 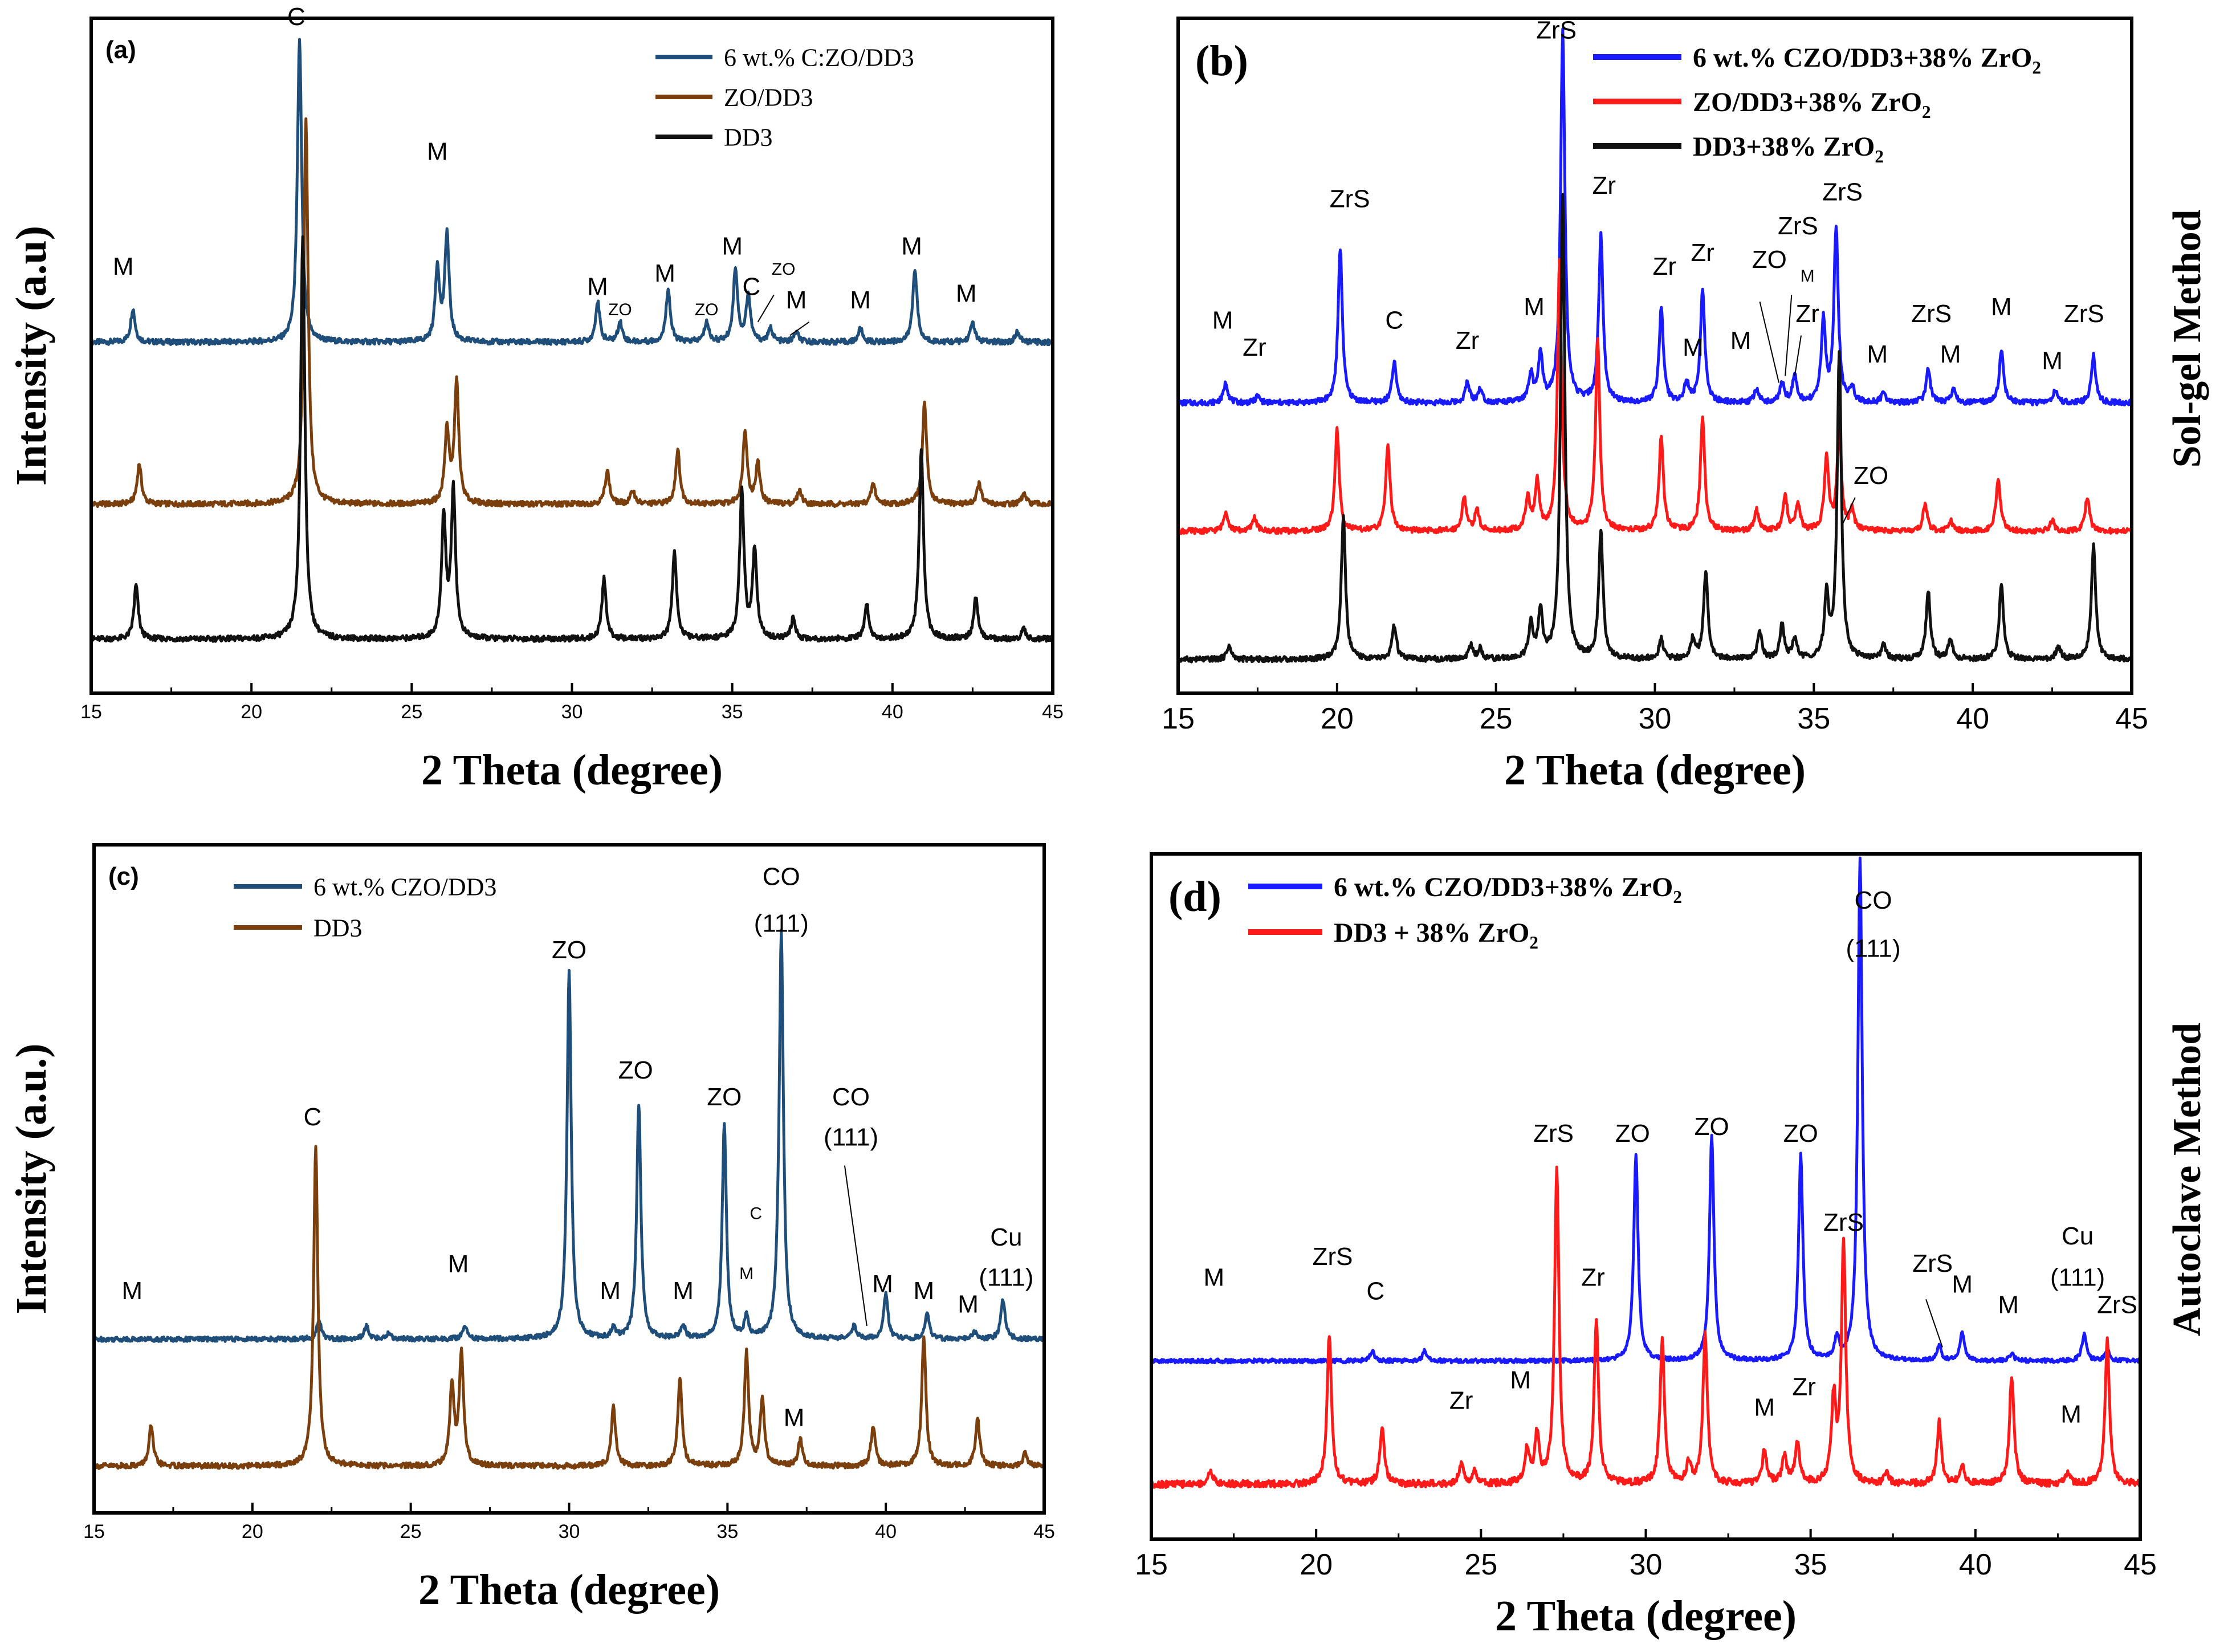 I want to click on panel-label: (c), so click(x=123, y=876).